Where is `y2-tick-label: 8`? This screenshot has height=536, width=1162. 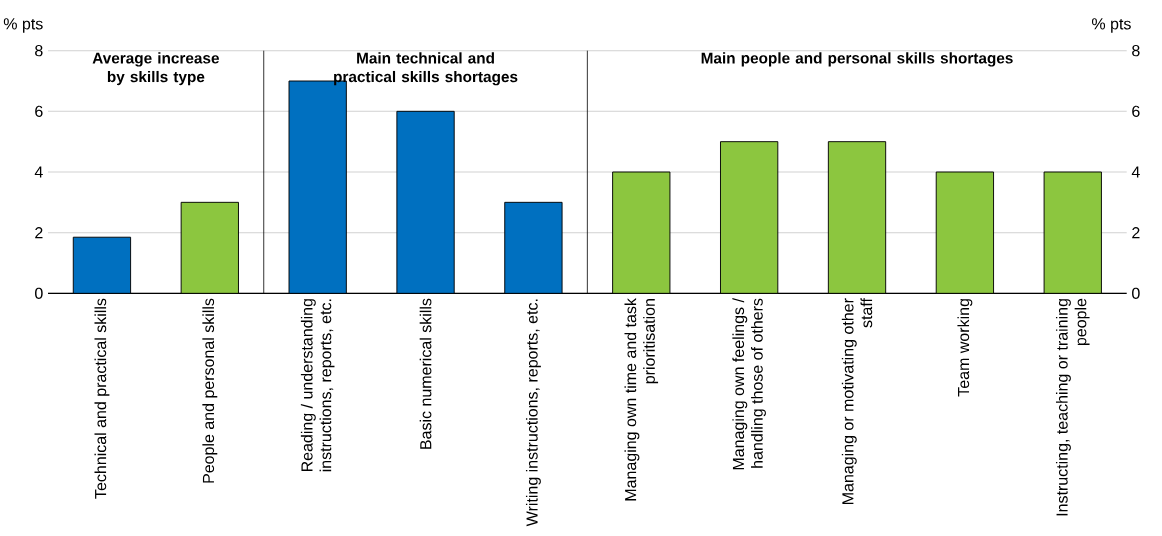
y2-tick-label: 8 is located at coordinates (1136, 51).